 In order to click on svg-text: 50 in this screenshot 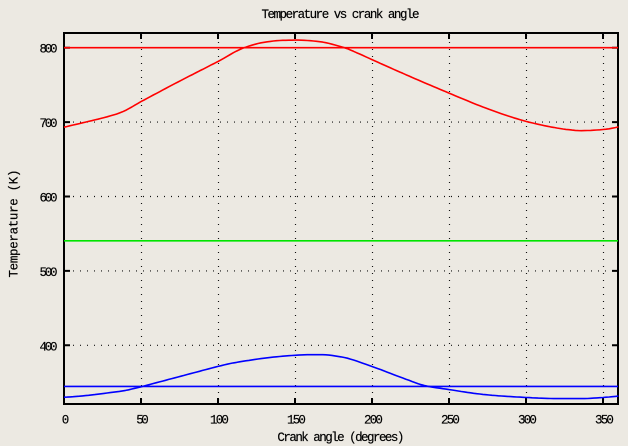, I will do `click(142, 421)`.